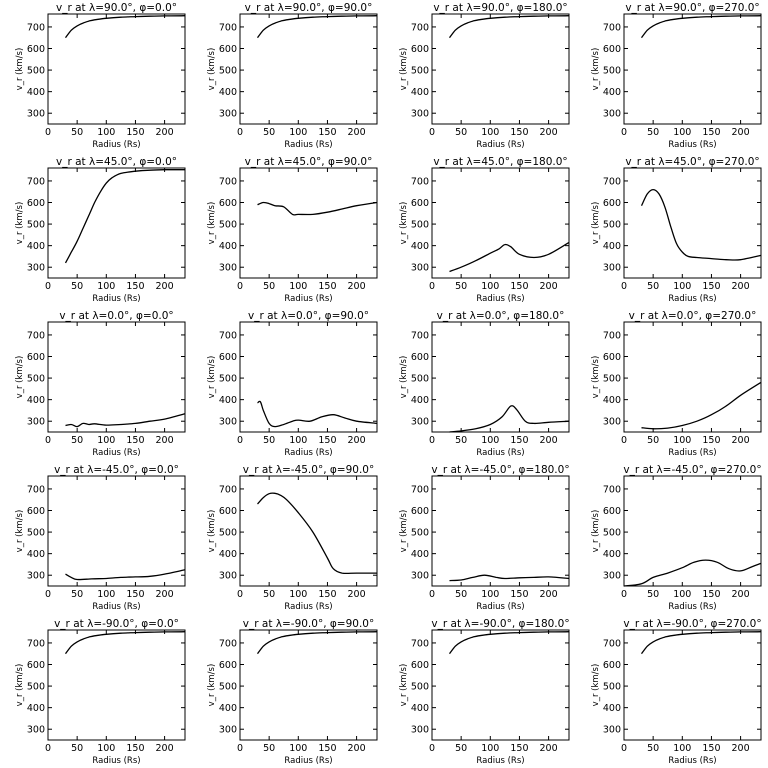 The image size is (768, 768). What do you see at coordinates (692, 8) in the screenshot?
I see `panel-title: v_r at λ=90.0°, φ=270.0°` at bounding box center [692, 8].